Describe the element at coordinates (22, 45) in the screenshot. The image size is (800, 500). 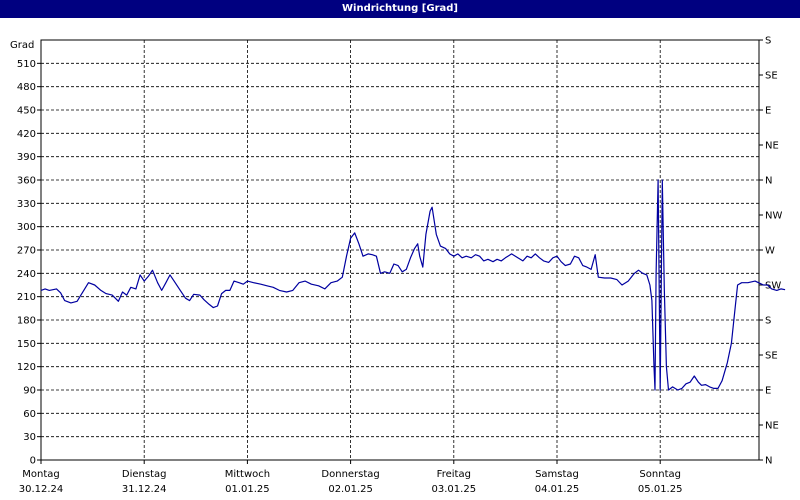
I see `y-axis-label: Grad` at that location.